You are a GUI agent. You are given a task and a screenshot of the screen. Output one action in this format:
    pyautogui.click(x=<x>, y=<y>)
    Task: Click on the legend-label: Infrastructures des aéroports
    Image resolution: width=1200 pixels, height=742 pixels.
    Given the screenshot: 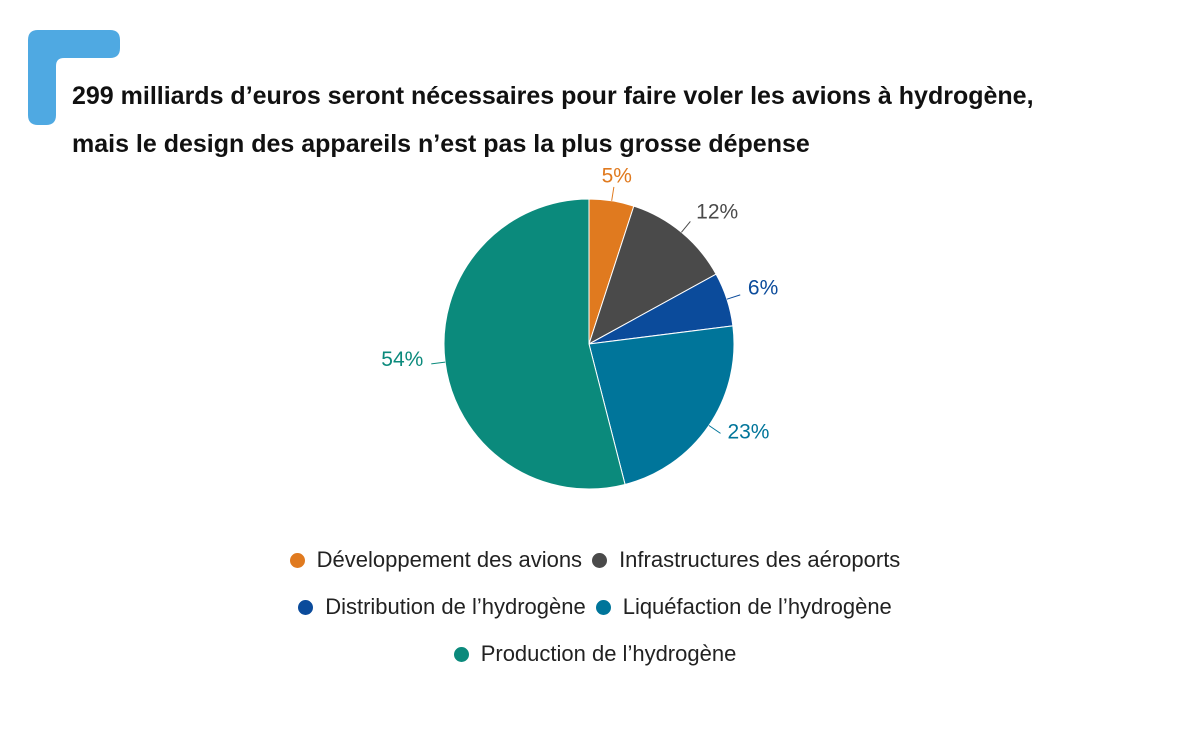 What is the action you would take?
    pyautogui.click(x=760, y=559)
    